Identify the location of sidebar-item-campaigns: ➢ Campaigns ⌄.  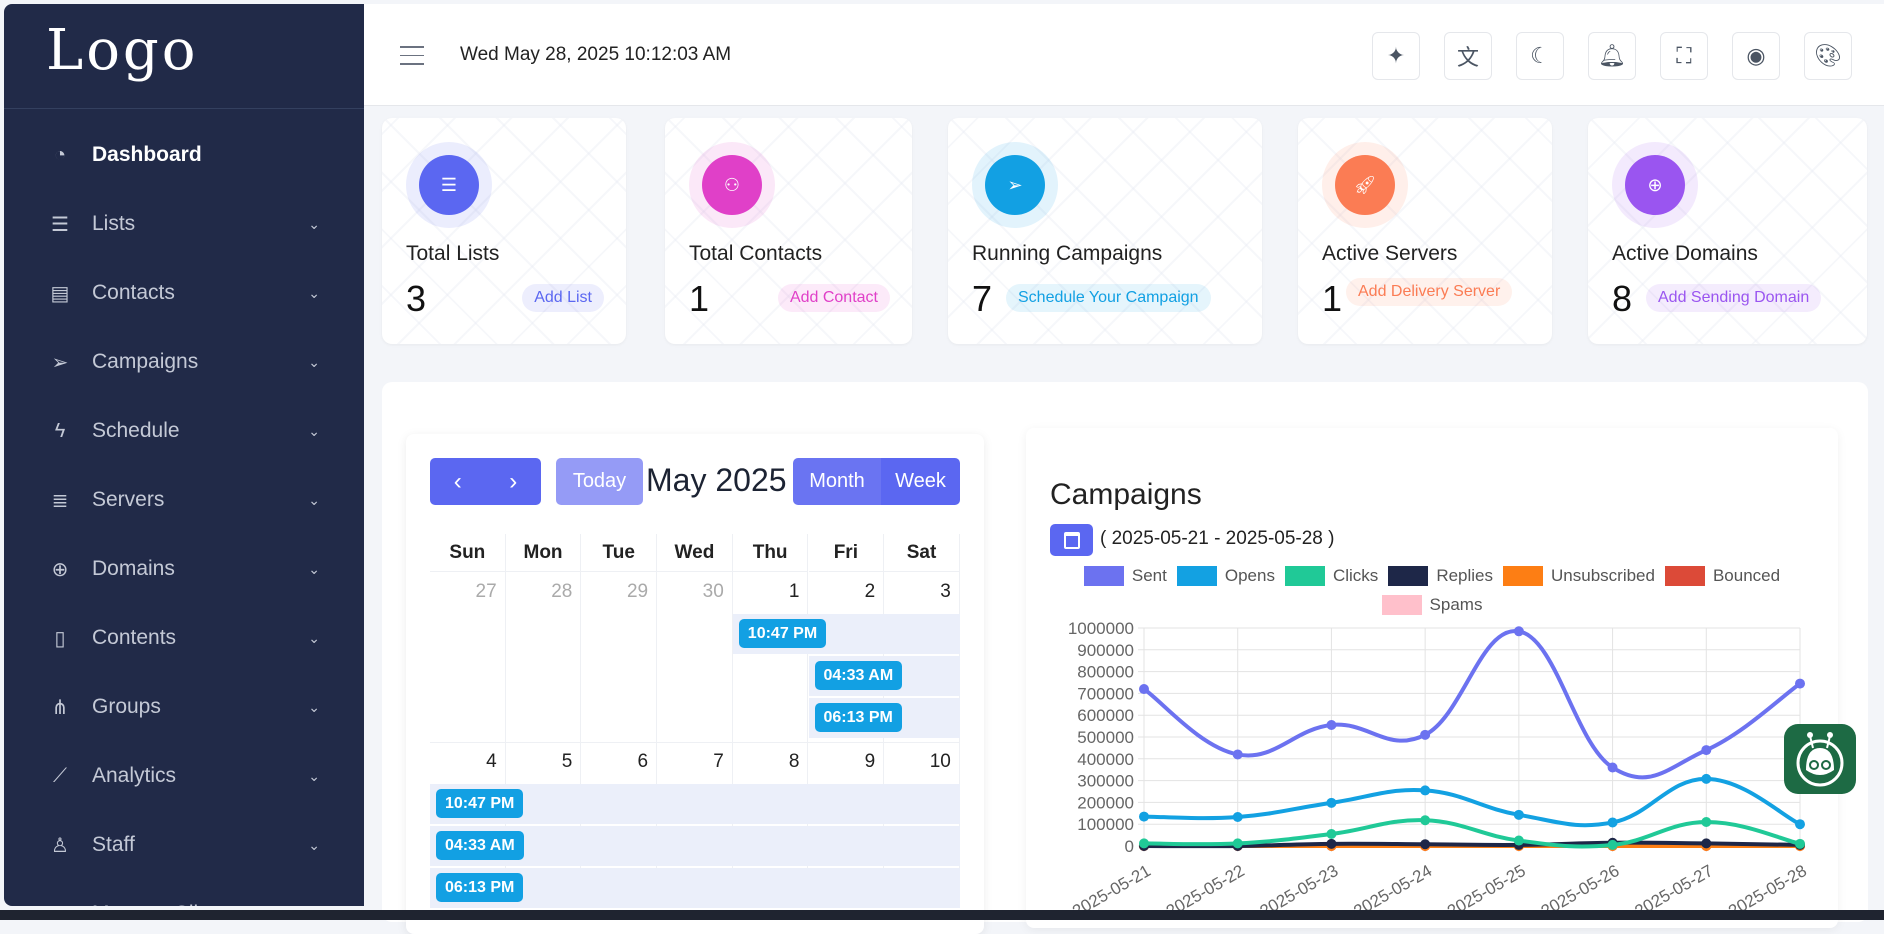
(184, 362).